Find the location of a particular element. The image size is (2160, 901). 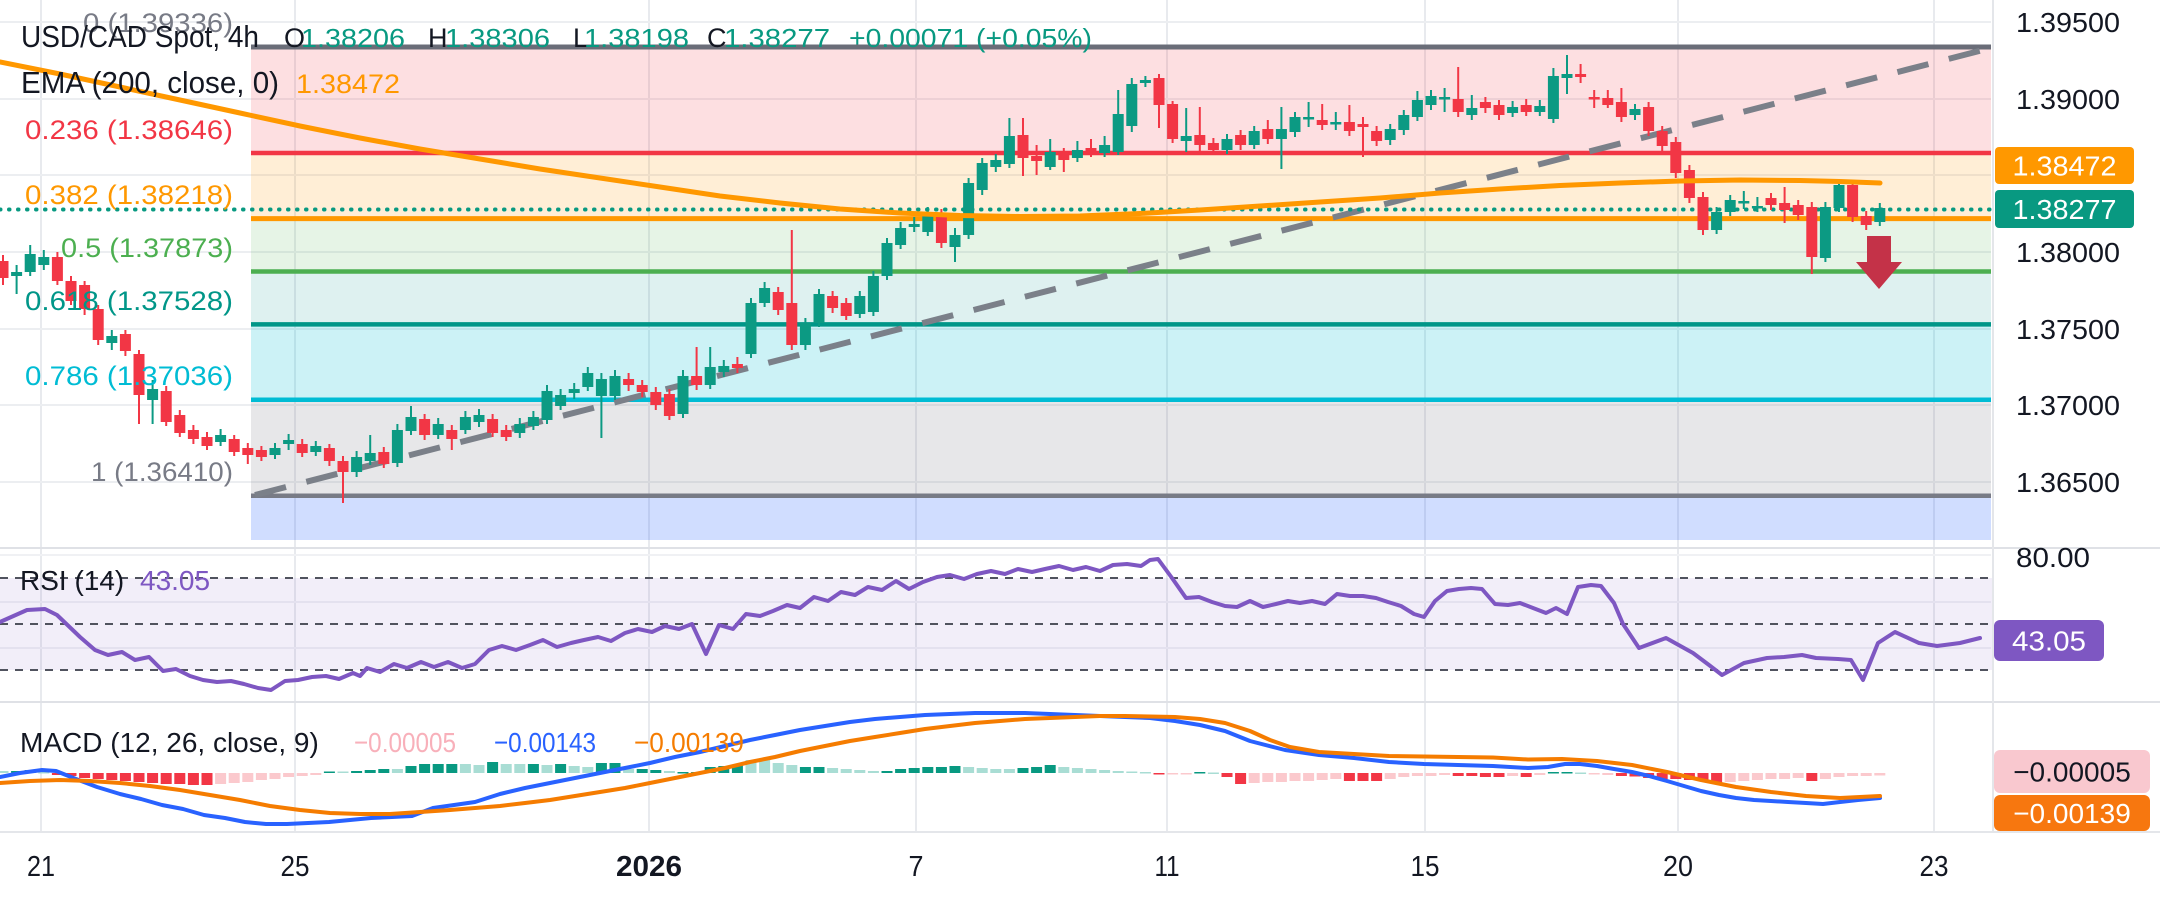

svg-text: 0.236 (1.38646) is located at coordinates (129, 130).